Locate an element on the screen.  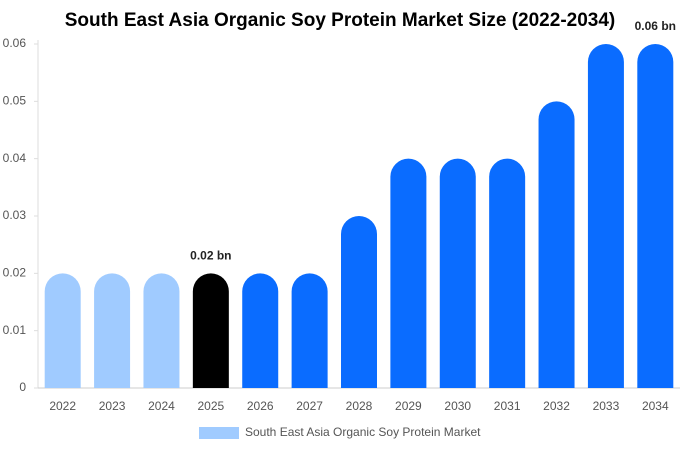
y-tick-label: 0.06 is located at coordinates (15, 43).